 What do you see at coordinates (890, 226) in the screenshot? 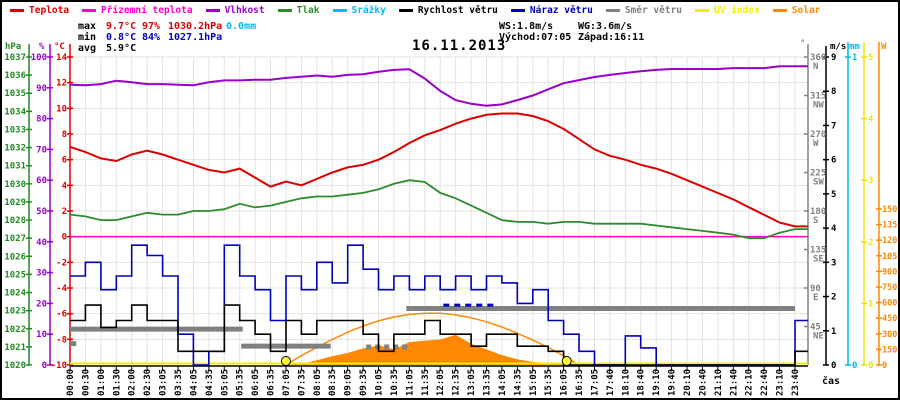
I see `axis-label: 1350` at bounding box center [890, 226].